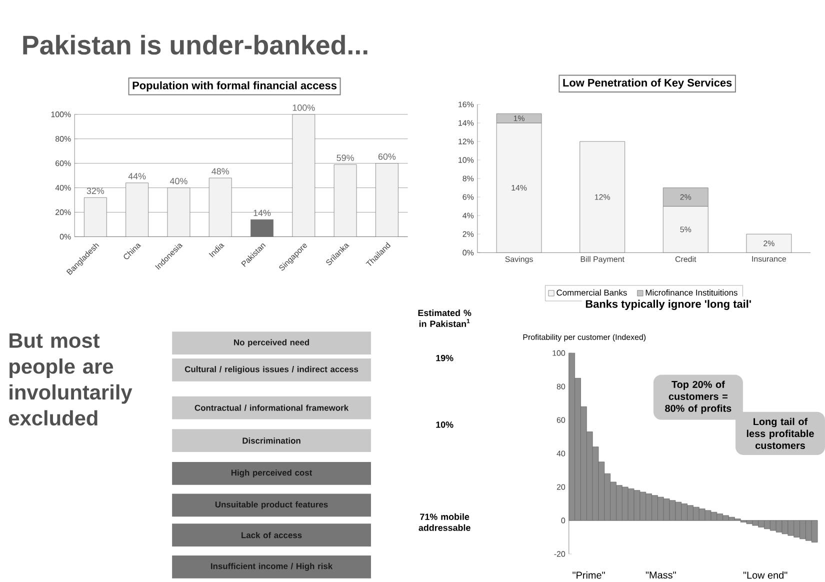 This screenshot has height=582, width=825. What do you see at coordinates (271, 407) in the screenshot?
I see `category-label: Contractual / informational framework` at bounding box center [271, 407].